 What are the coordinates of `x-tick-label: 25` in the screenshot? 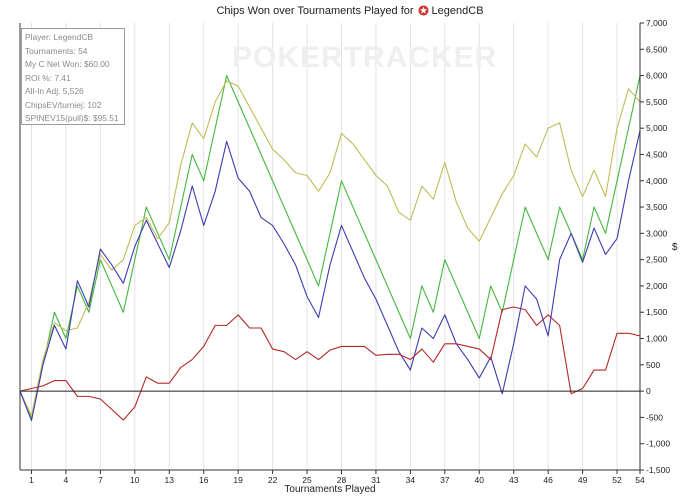 It's located at (307, 480).